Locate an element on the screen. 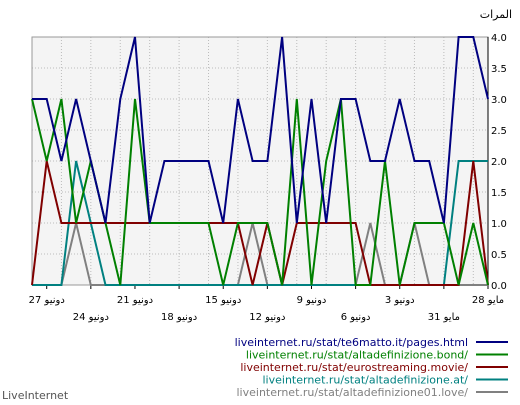 Image resolution: width=520 pixels, height=405 pixels. y-tick-label: 1.5 is located at coordinates (499, 193).